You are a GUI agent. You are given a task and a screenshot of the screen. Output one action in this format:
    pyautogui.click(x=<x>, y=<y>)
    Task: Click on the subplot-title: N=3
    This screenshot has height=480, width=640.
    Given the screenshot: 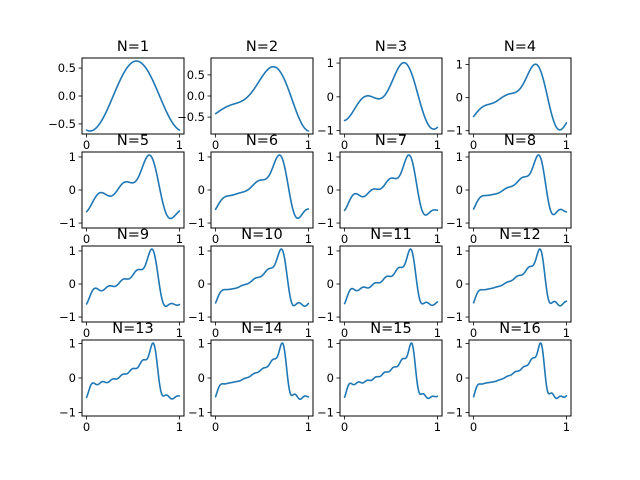 What is the action you would take?
    pyautogui.click(x=391, y=47)
    